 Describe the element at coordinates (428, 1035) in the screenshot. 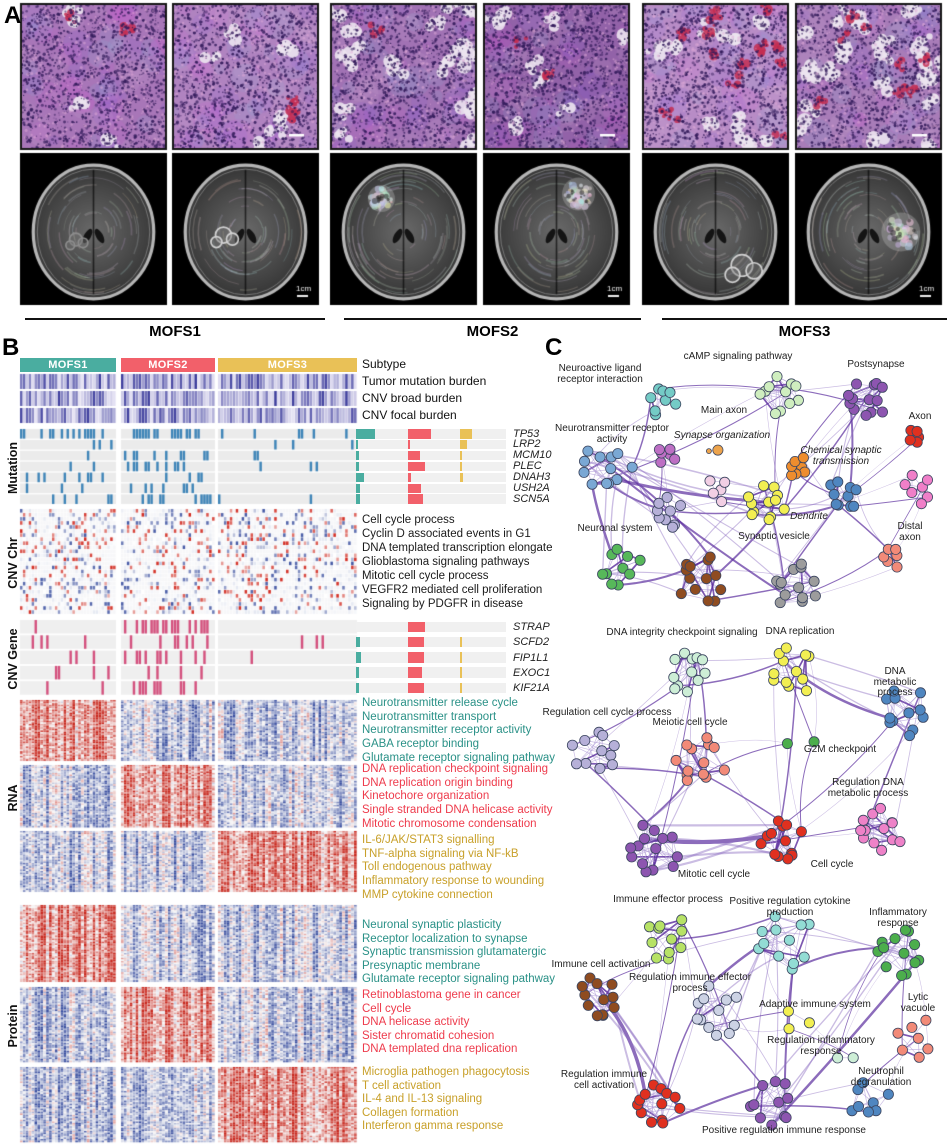

I see `gene-set-label: Sister chromatid cohesion` at that location.